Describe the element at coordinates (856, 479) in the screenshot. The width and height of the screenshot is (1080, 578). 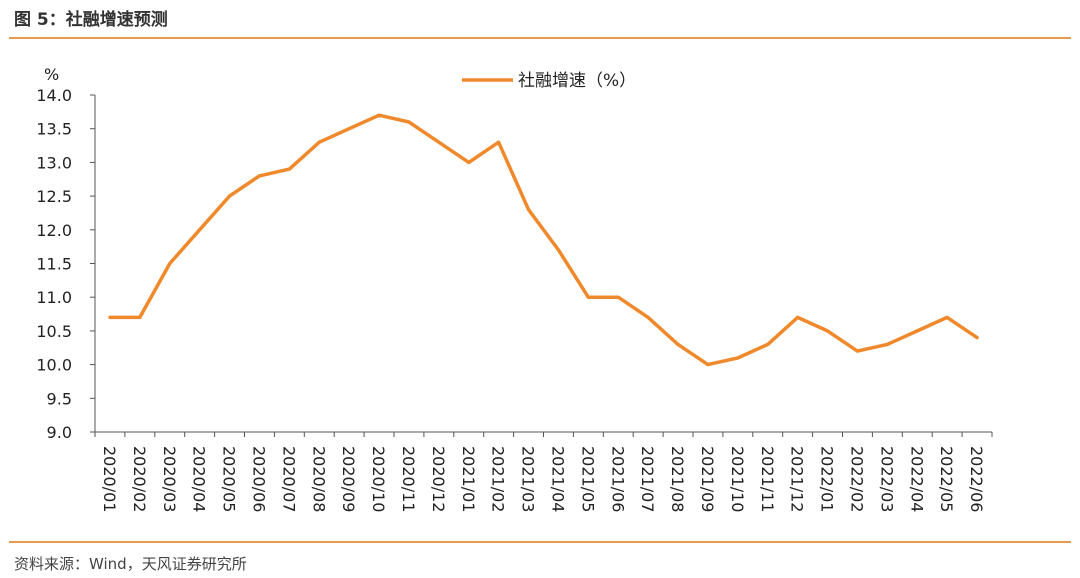
I see `x-tick-label: 2022/02` at that location.